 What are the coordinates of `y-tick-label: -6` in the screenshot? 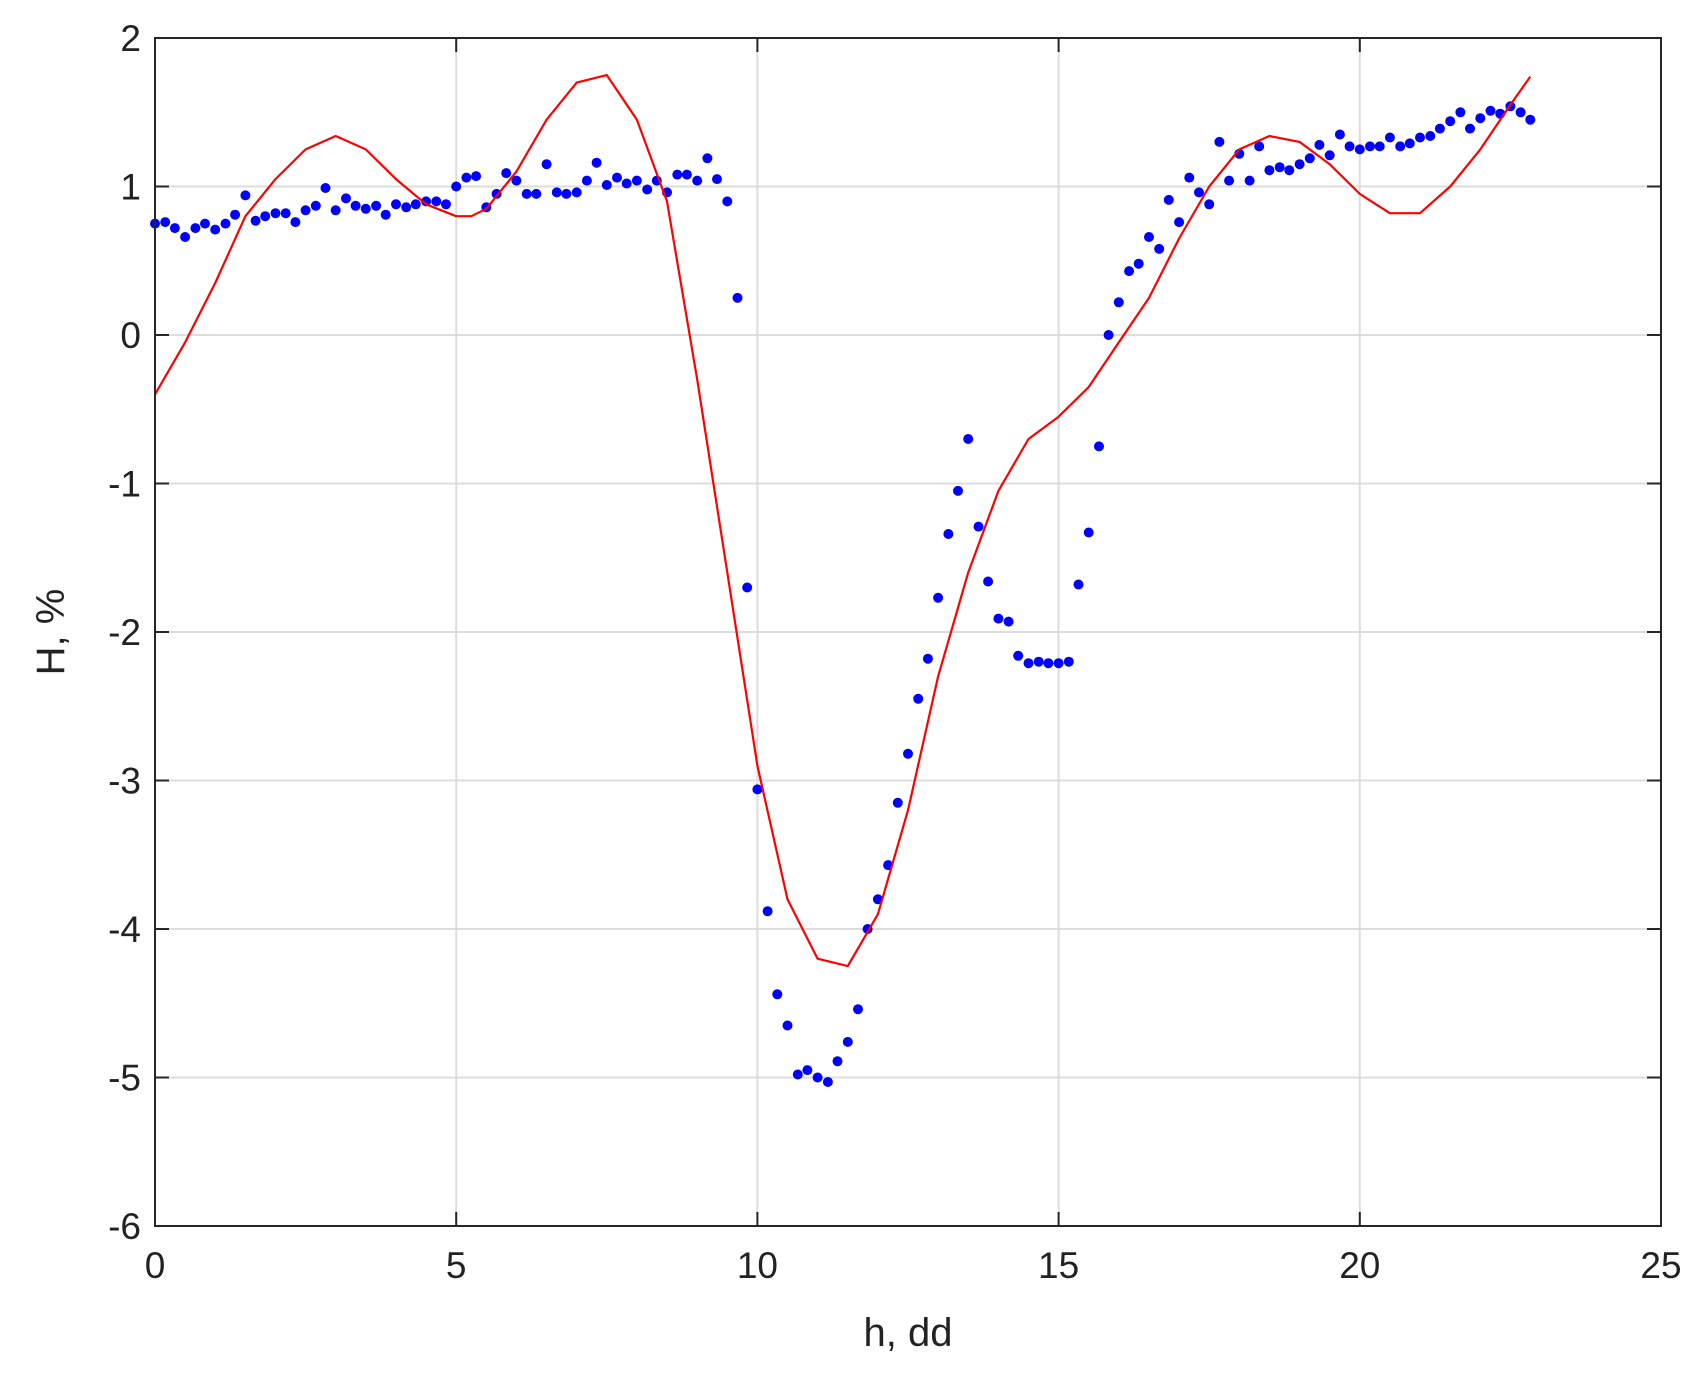 It's located at (124, 1226).